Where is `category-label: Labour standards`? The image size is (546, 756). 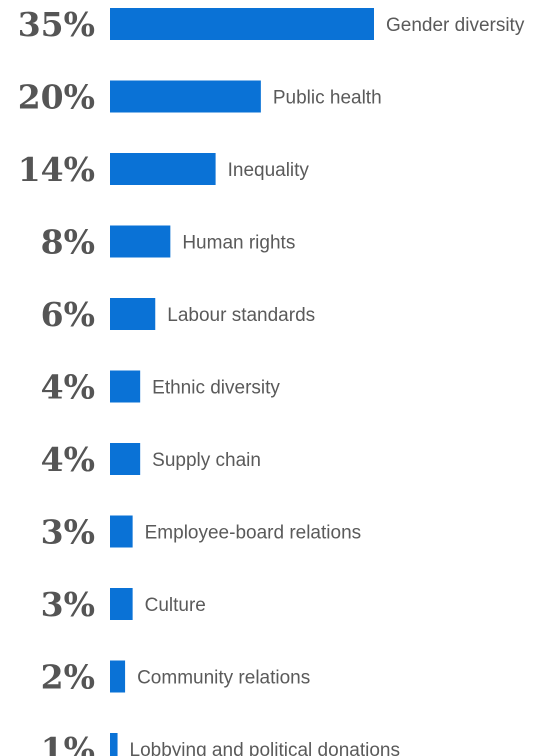 category-label: Labour standards is located at coordinates (241, 315).